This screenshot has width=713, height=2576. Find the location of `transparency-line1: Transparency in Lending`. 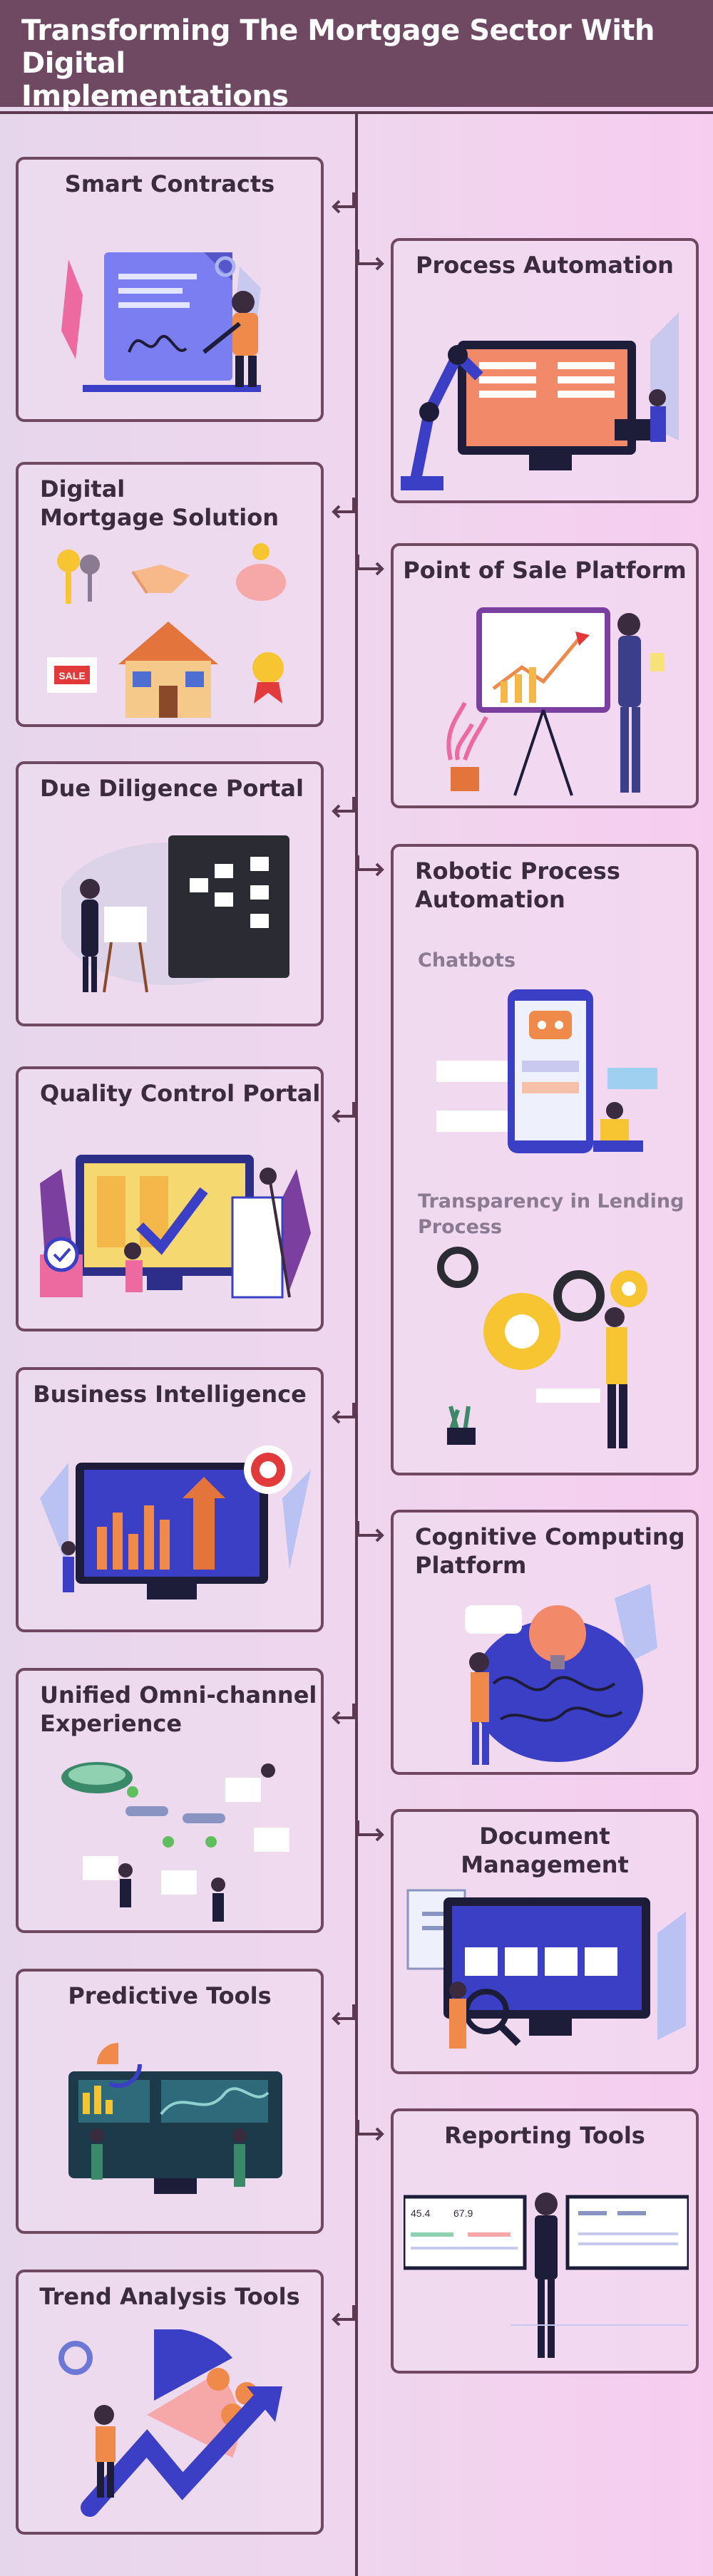

transparency-line1: Transparency in Lending is located at coordinates (551, 1201).